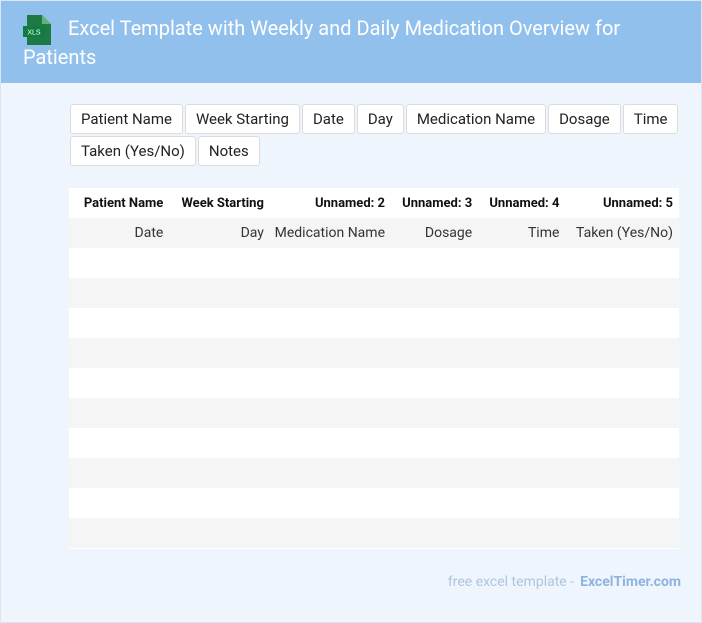 This screenshot has height=623, width=702. I want to click on footer-site: ExcelTimer.com, so click(630, 582).